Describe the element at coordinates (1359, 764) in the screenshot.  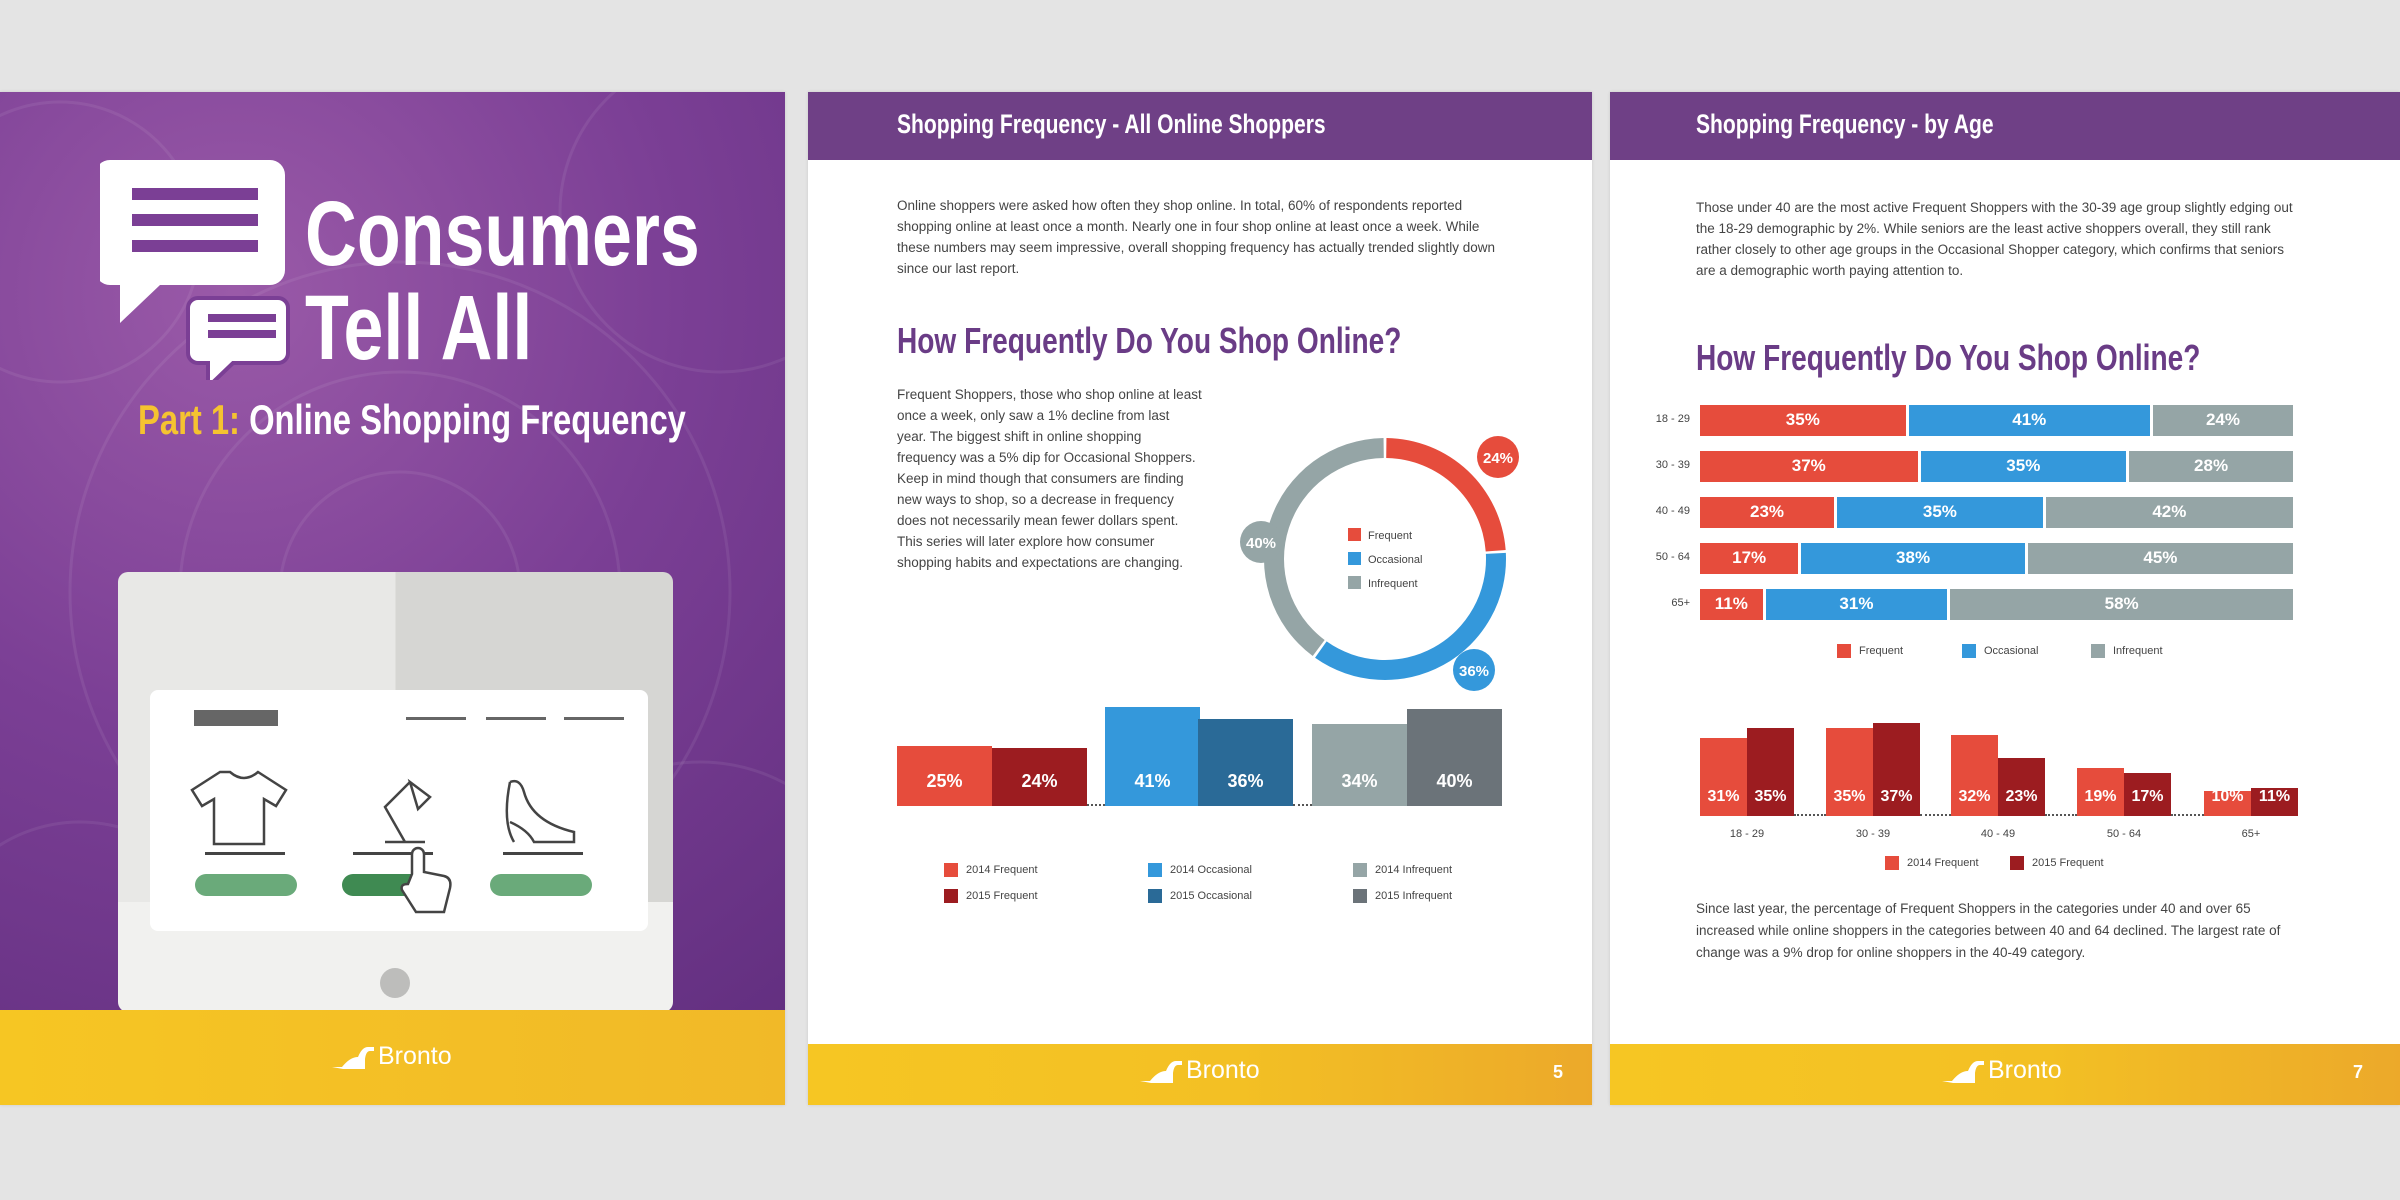
I see `bar-2014-infrequent` at that location.